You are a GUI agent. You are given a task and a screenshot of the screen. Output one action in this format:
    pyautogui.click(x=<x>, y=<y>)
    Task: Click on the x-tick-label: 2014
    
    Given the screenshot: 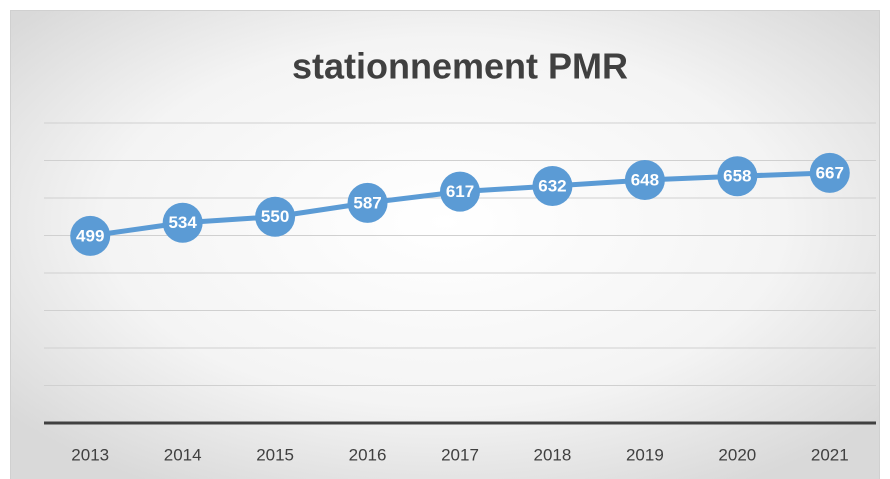 What is the action you would take?
    pyautogui.click(x=183, y=454)
    